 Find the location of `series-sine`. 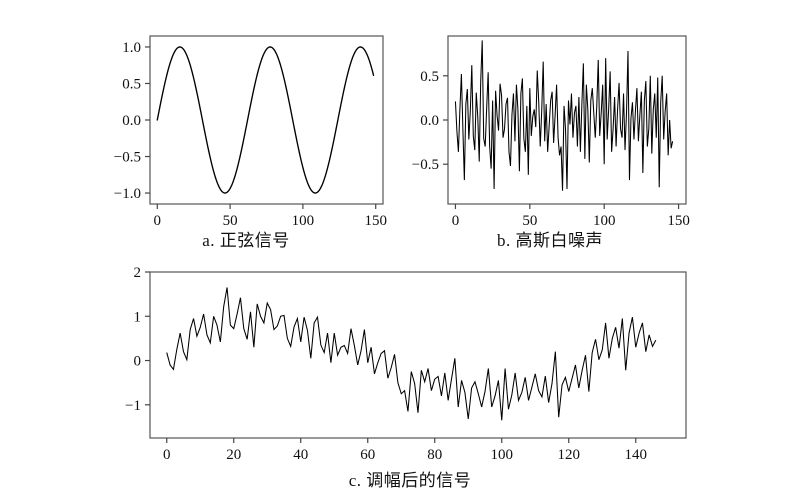

series-sine is located at coordinates (265, 120).